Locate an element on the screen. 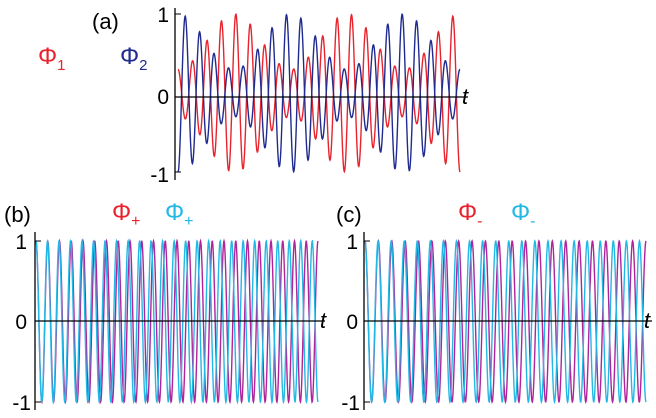 The image size is (656, 418). panel-c-label: (c) is located at coordinates (349, 214).